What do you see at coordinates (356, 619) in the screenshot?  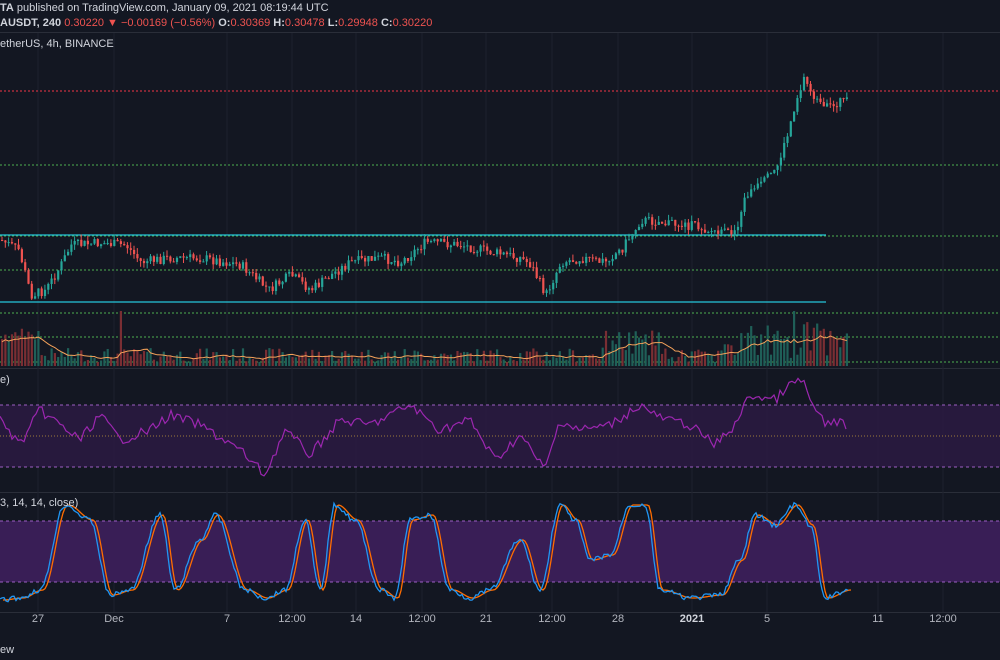 I see `time-axis-label: 14` at bounding box center [356, 619].